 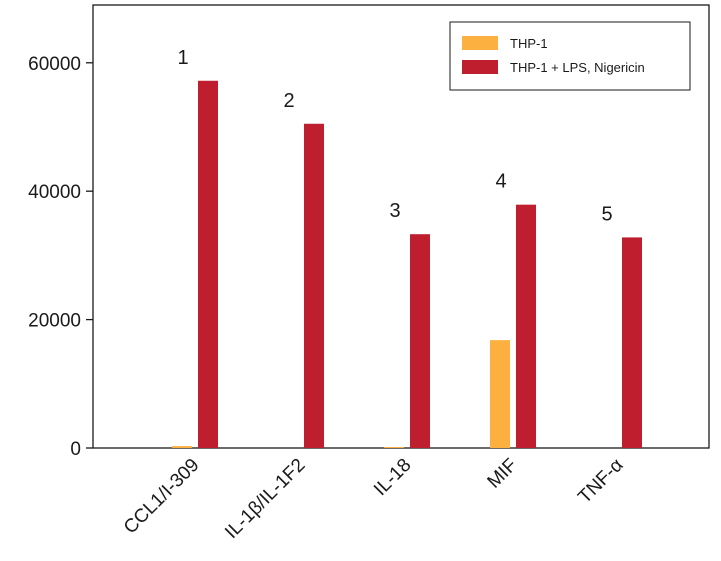 I want to click on legend-label: THP-1, so click(x=529, y=43).